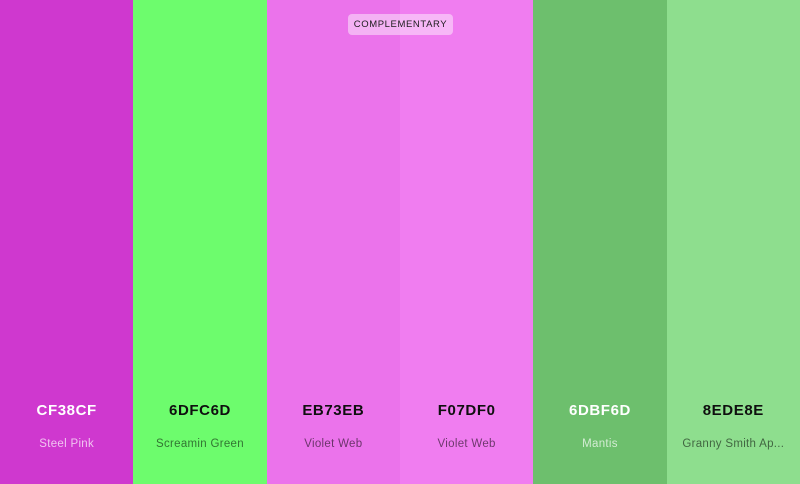  Describe the element at coordinates (466, 410) in the screenshot. I see `hex-code: F07DF0` at that location.